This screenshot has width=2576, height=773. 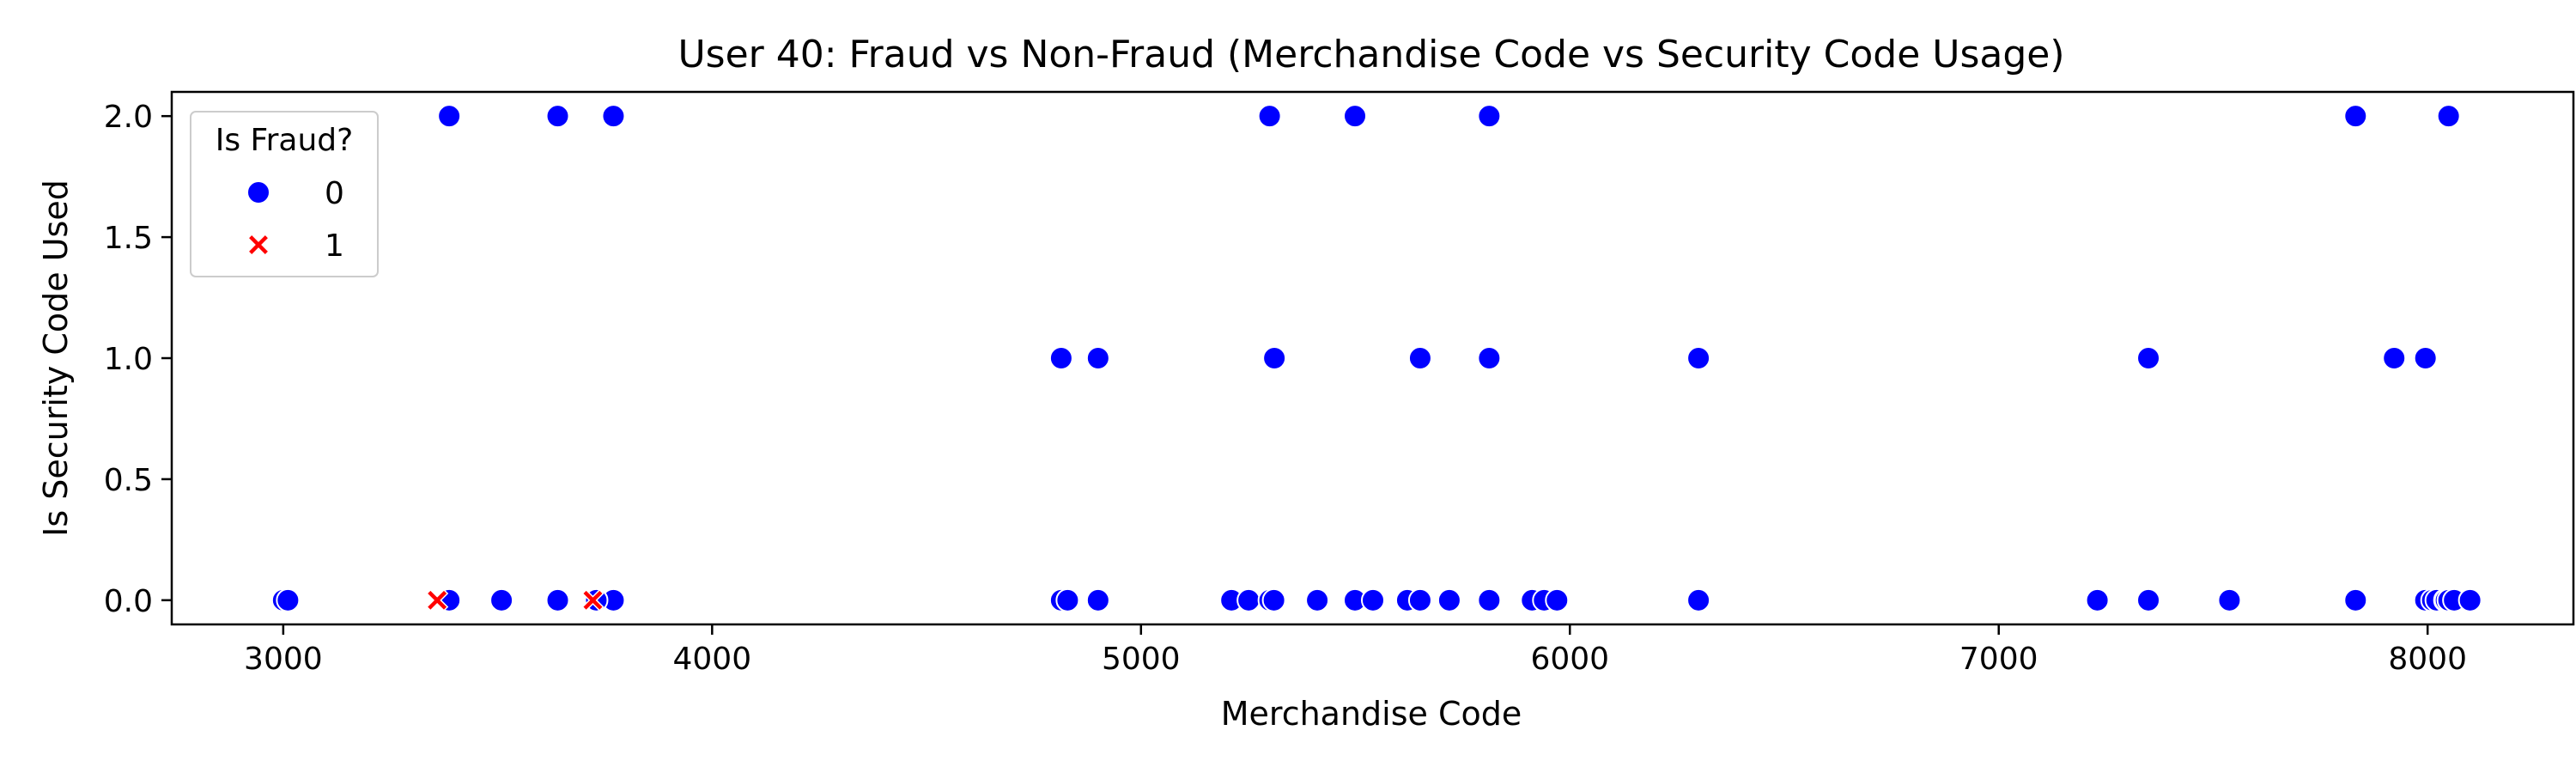 I want to click on y-axis-label: Is Security Code Used, so click(x=56, y=358).